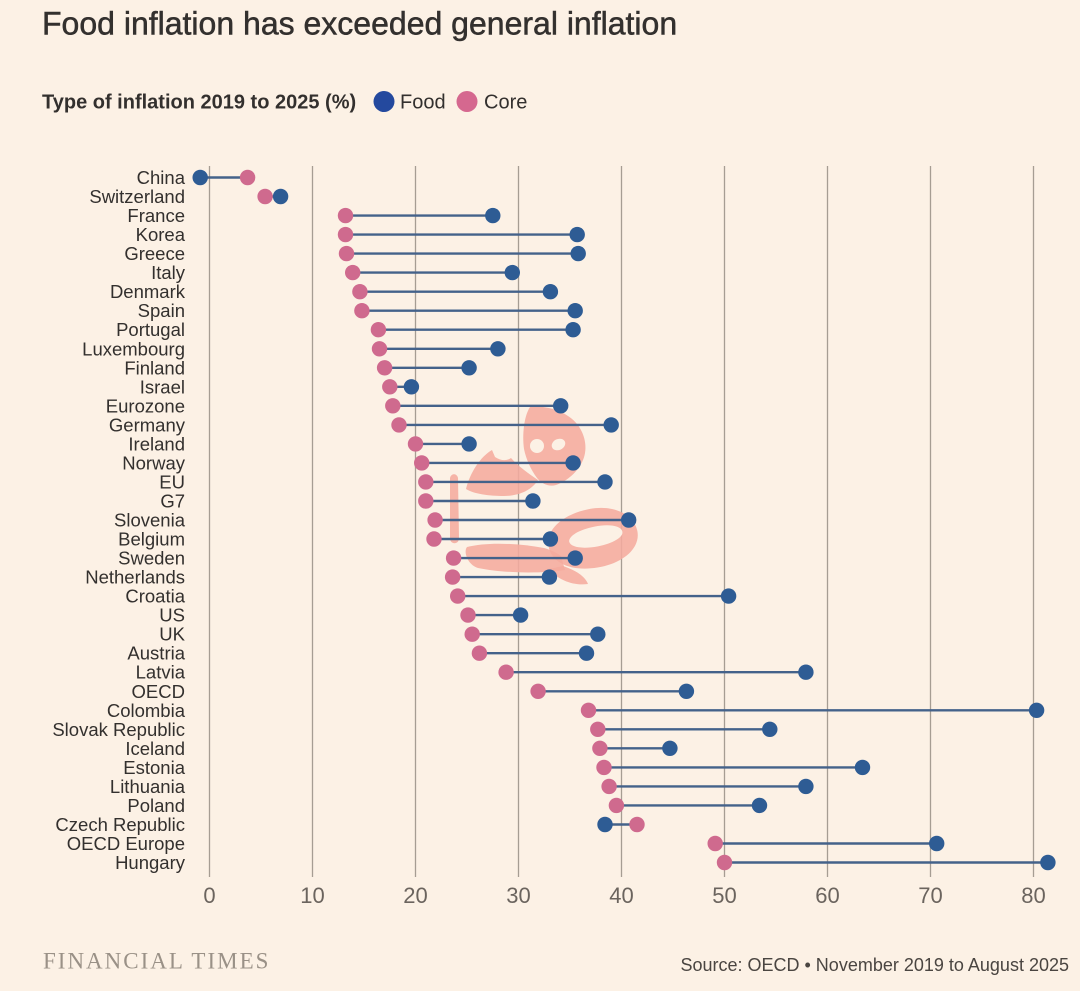  What do you see at coordinates (148, 291) in the screenshot?
I see `svg-text: Denmark` at bounding box center [148, 291].